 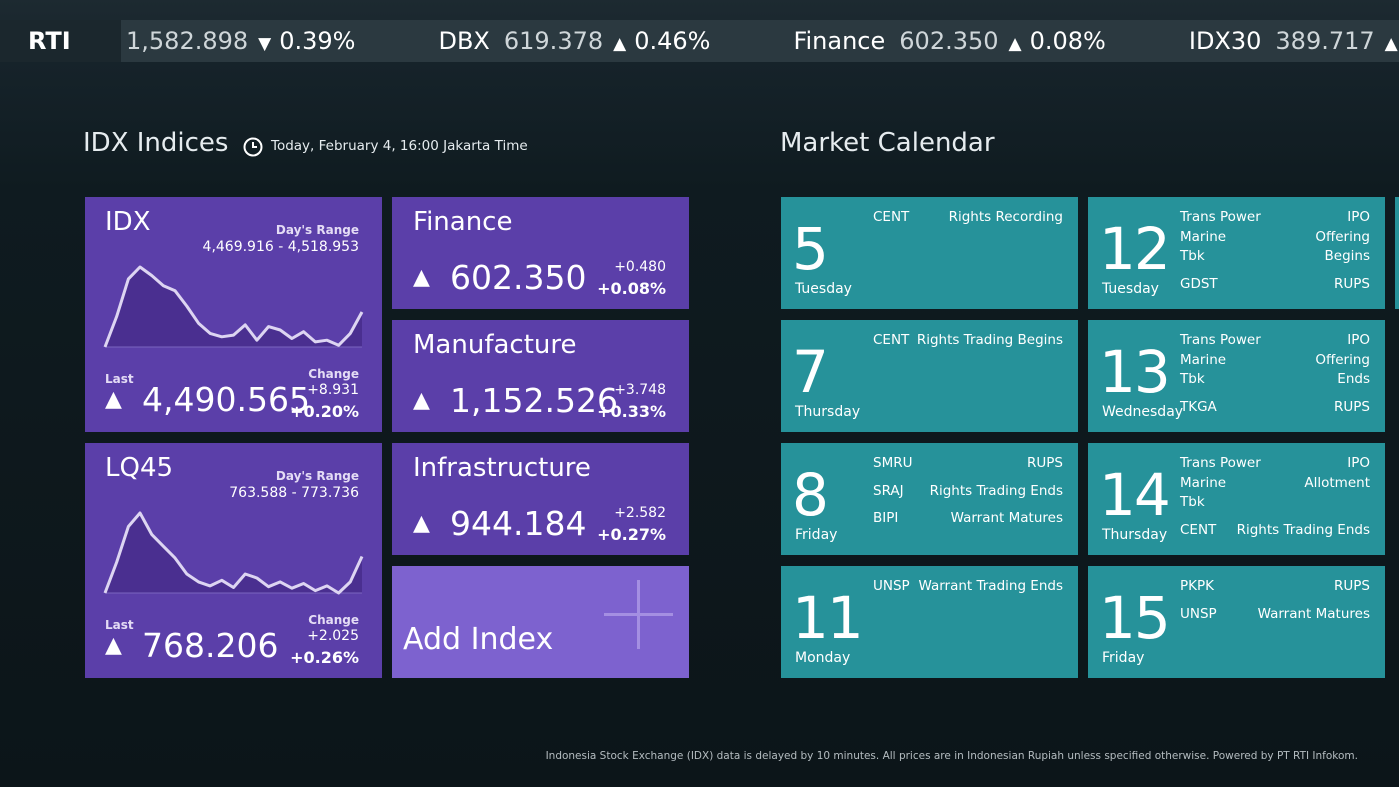 I want to click on event-code: TKGA, so click(x=1198, y=406).